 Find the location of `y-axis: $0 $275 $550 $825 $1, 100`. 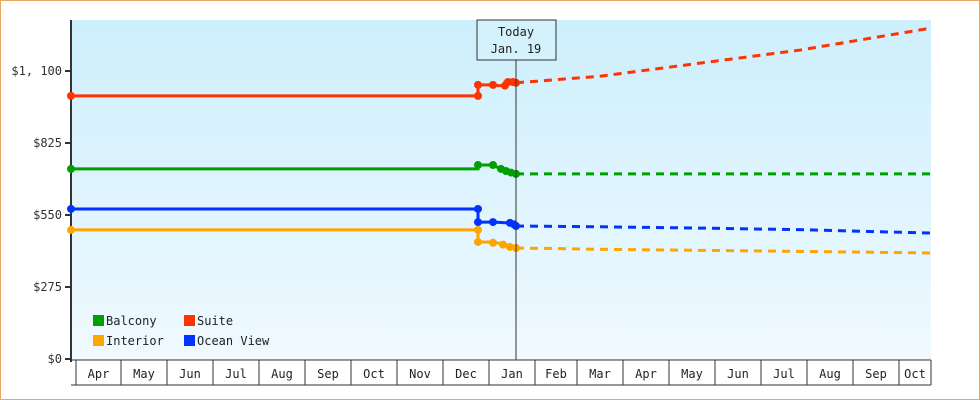

y-axis: $0 $275 $550 $825 $1, 100 is located at coordinates (41, 193).